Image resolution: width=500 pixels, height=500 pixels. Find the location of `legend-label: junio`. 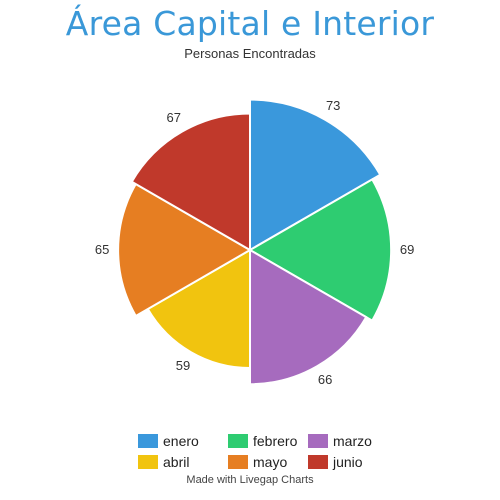

legend-label: junio is located at coordinates (348, 461).